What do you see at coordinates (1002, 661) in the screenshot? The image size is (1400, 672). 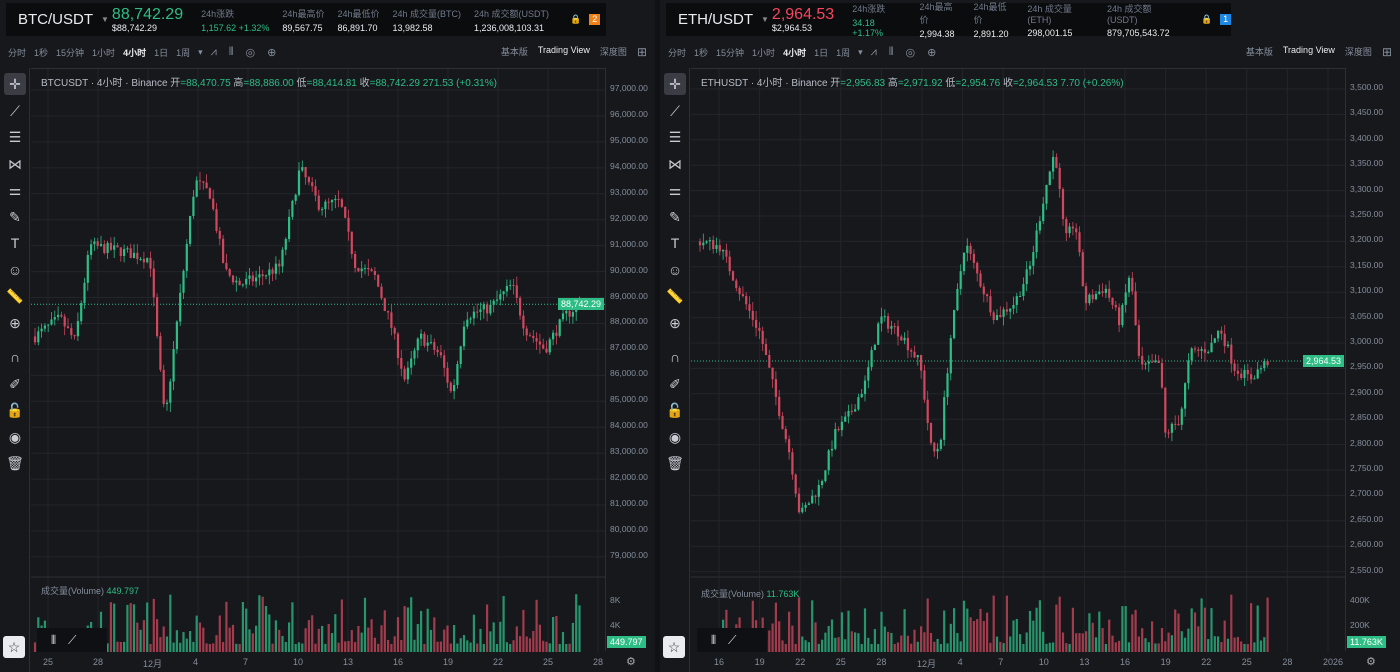 I see `time-axis: 16 19 22 25 28 12月 4 7 10 13 16 19 22 25 28 2026` at bounding box center [1002, 661].